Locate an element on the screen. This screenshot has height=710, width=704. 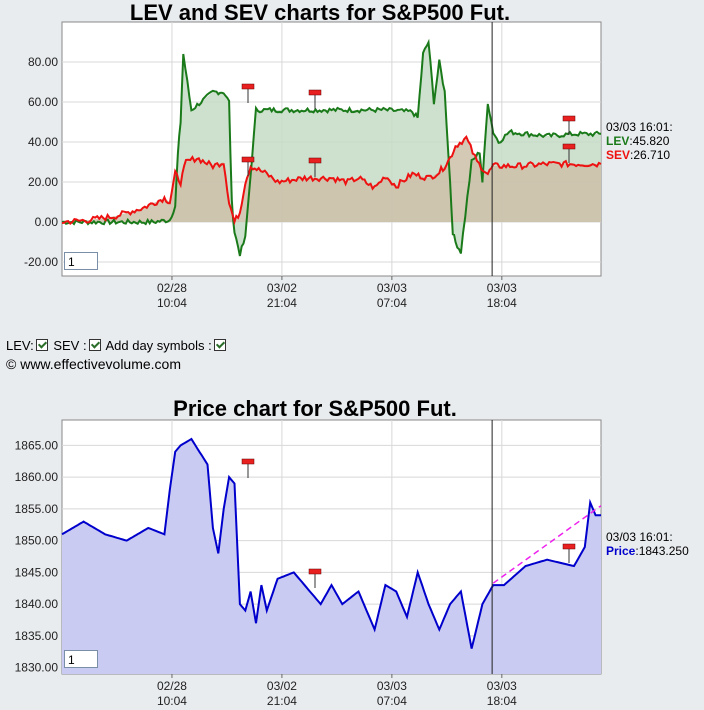
chart-controls: LEV: SEV : Add day symbols : is located at coordinates (117, 345).